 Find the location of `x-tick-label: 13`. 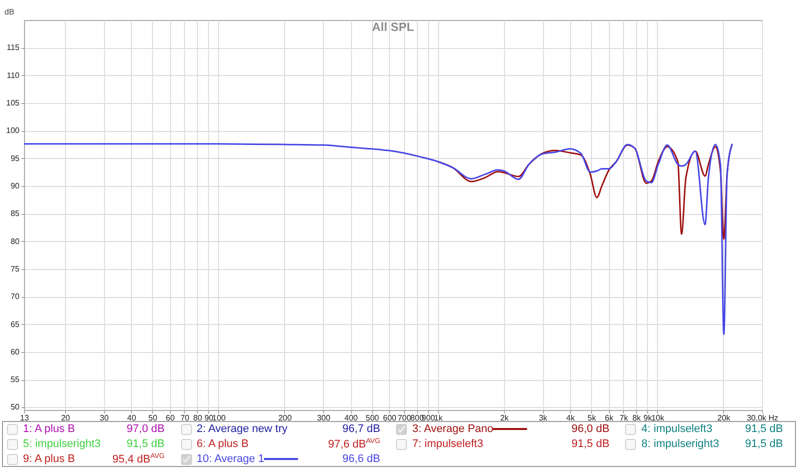

x-tick-label: 13 is located at coordinates (25, 418).